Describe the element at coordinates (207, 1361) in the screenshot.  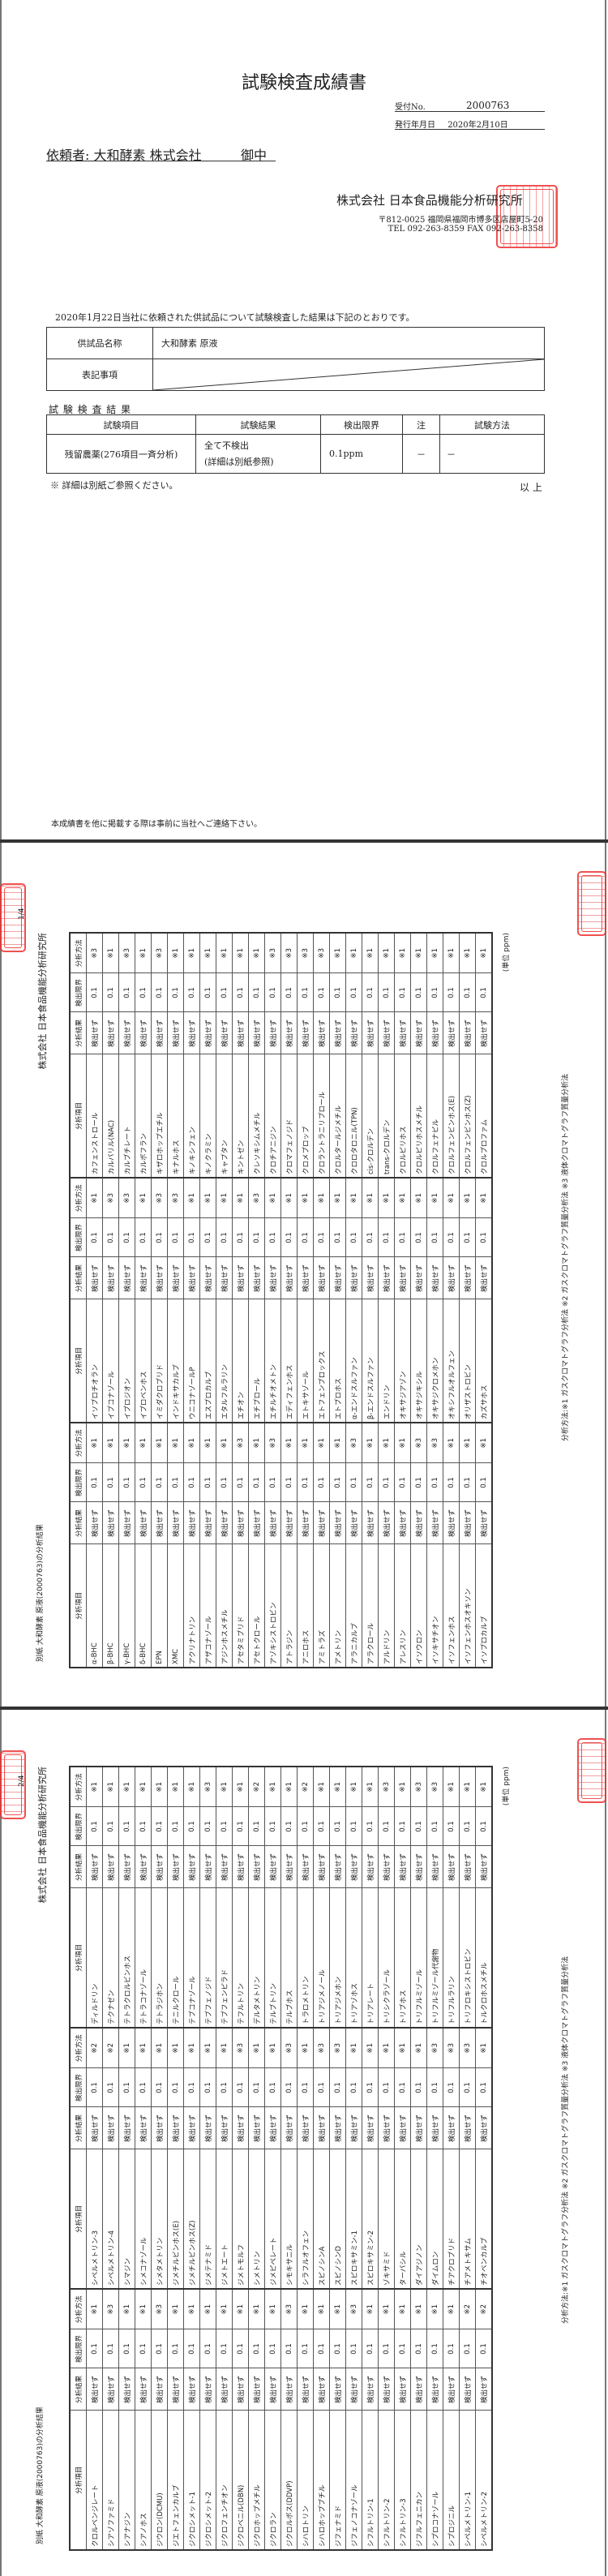
I see `pesticide-name: エスプロカルブ` at that location.